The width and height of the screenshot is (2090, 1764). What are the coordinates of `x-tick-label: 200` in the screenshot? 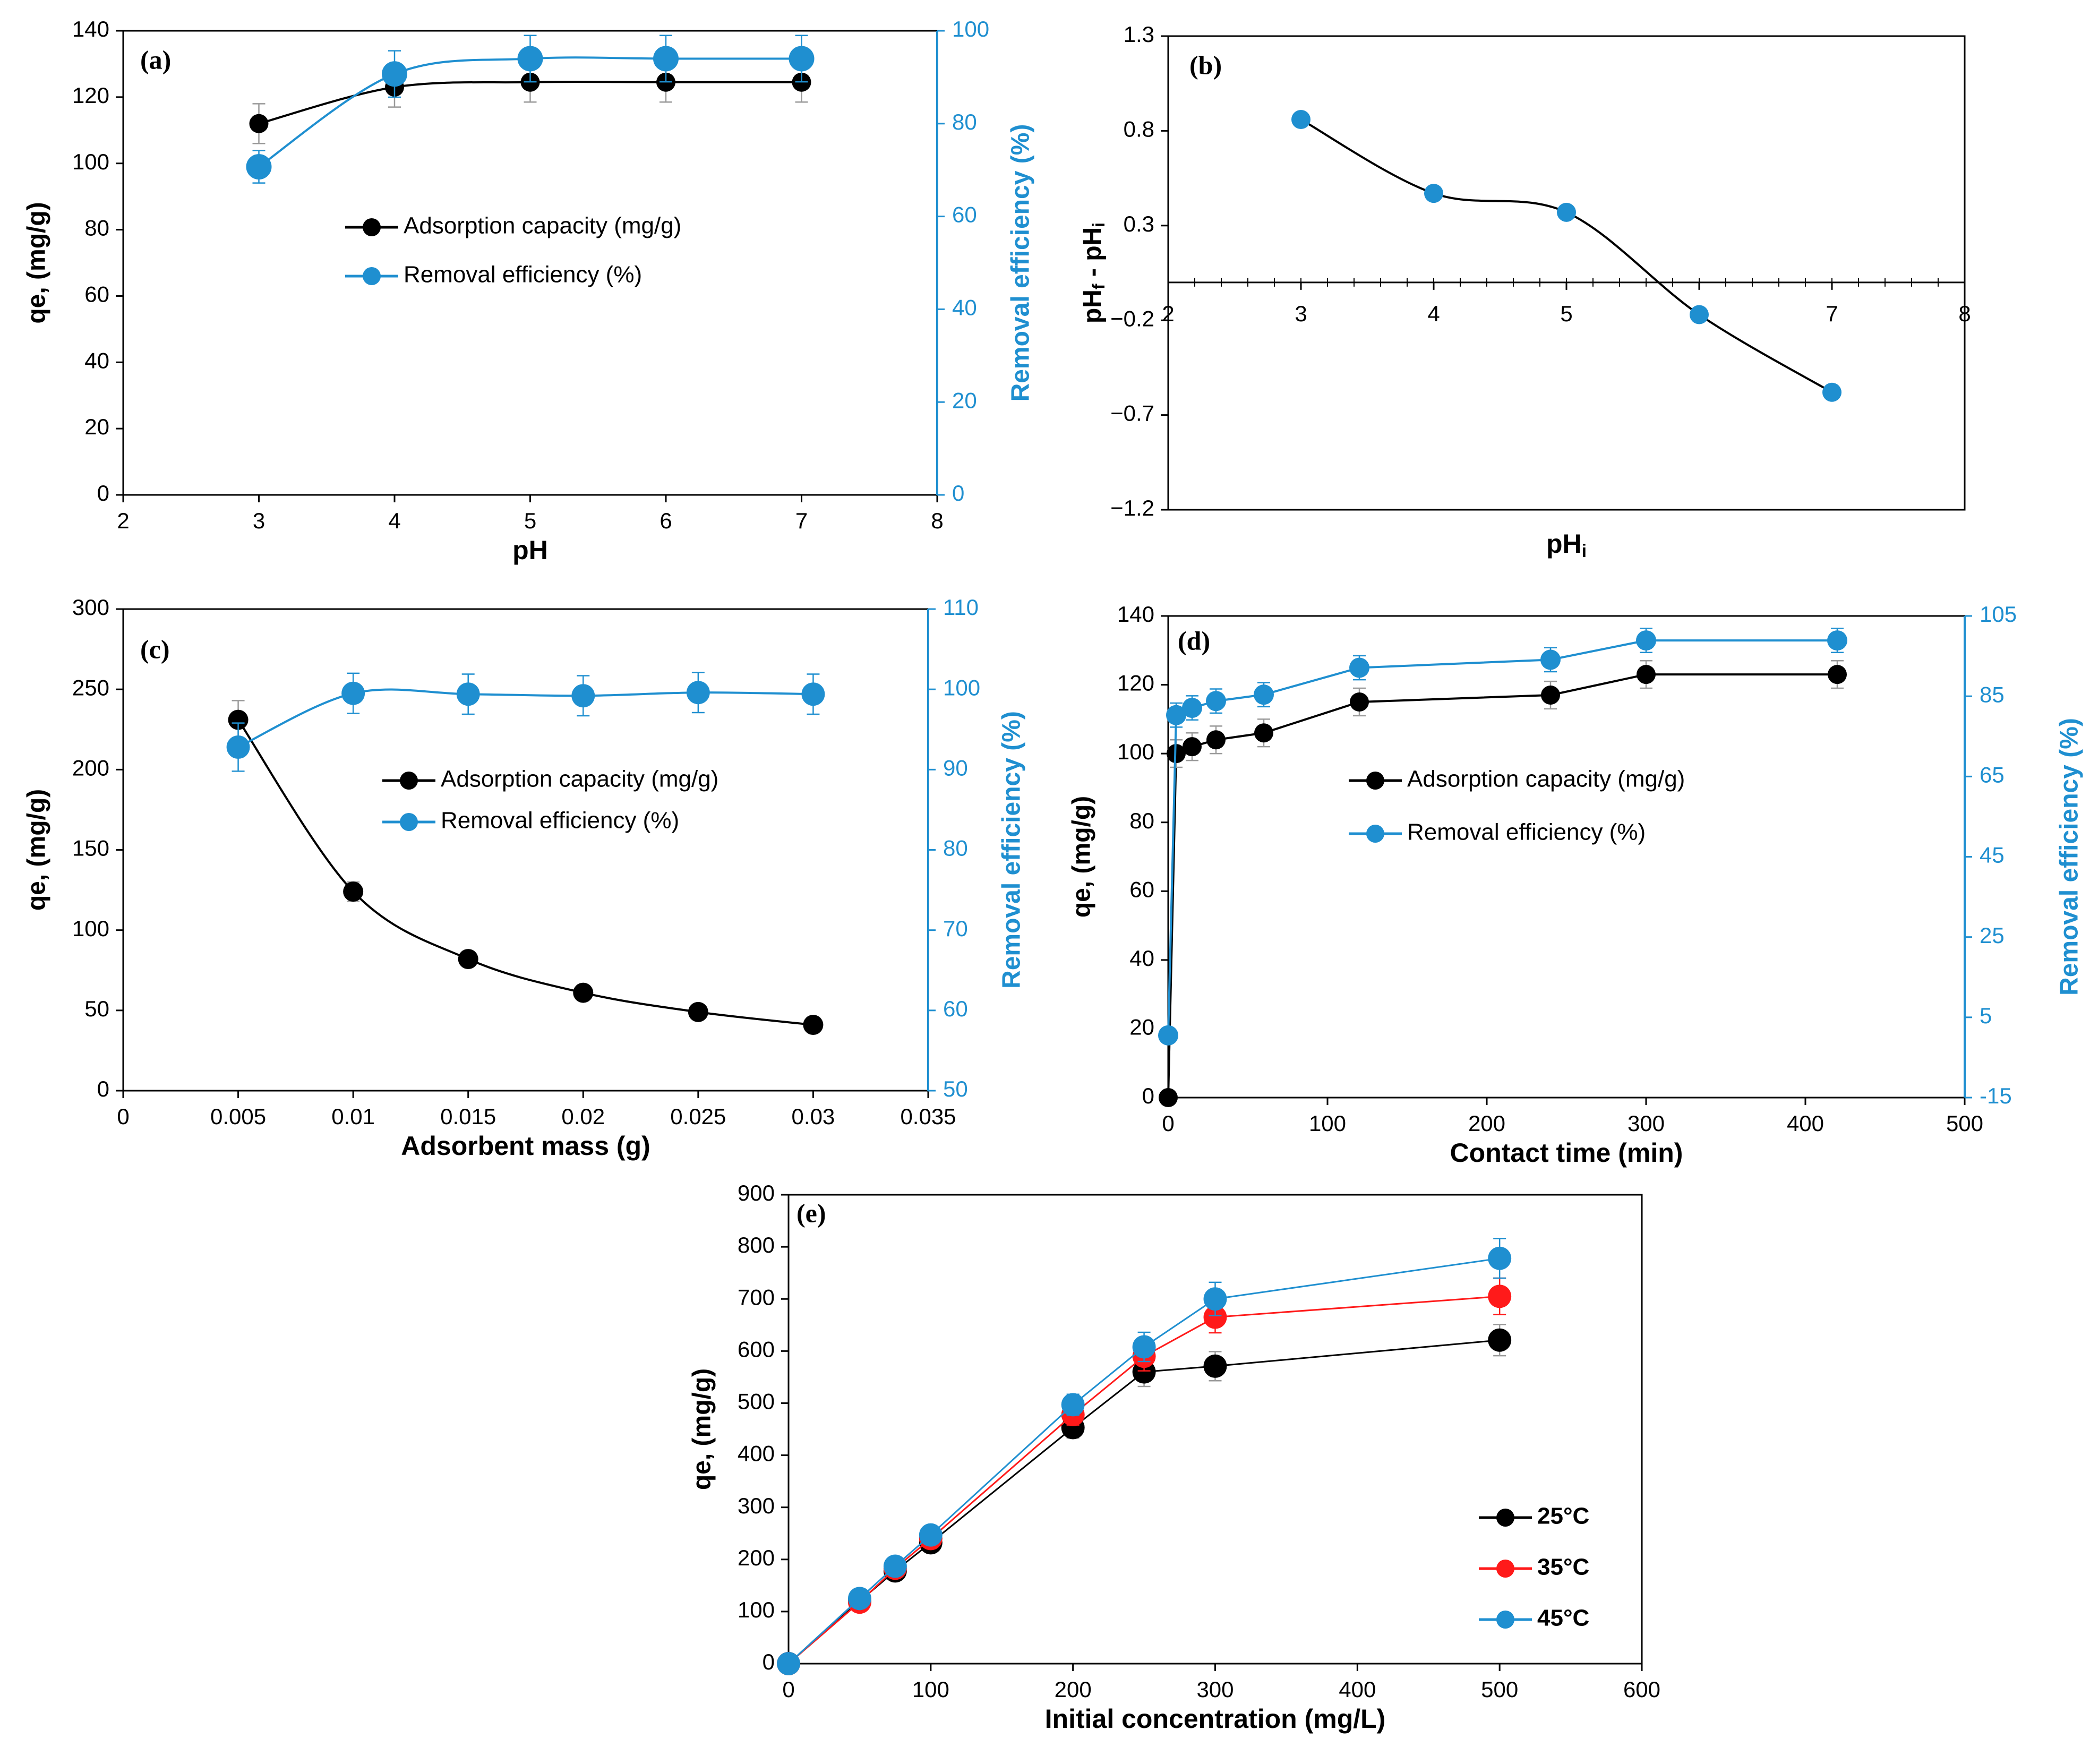 It's located at (1073, 1689).